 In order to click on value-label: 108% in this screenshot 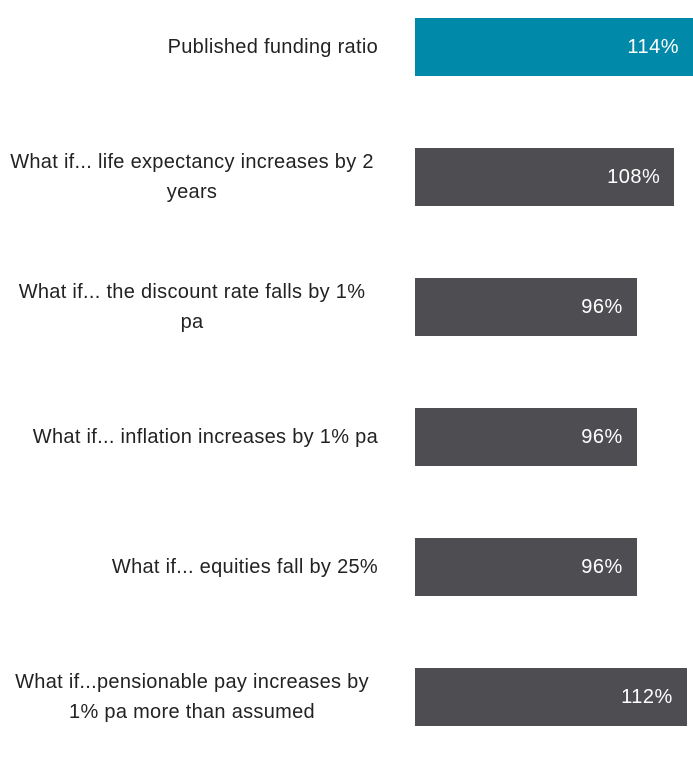, I will do `click(634, 176)`.